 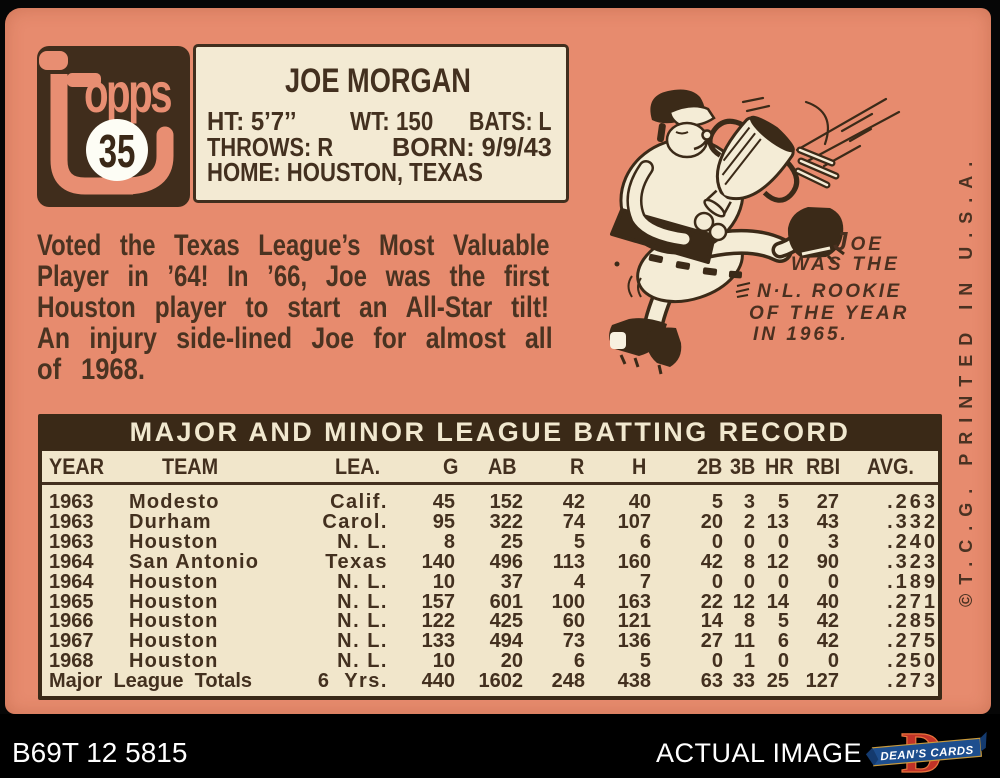 I want to click on svg-text: 35, so click(x=117, y=152).